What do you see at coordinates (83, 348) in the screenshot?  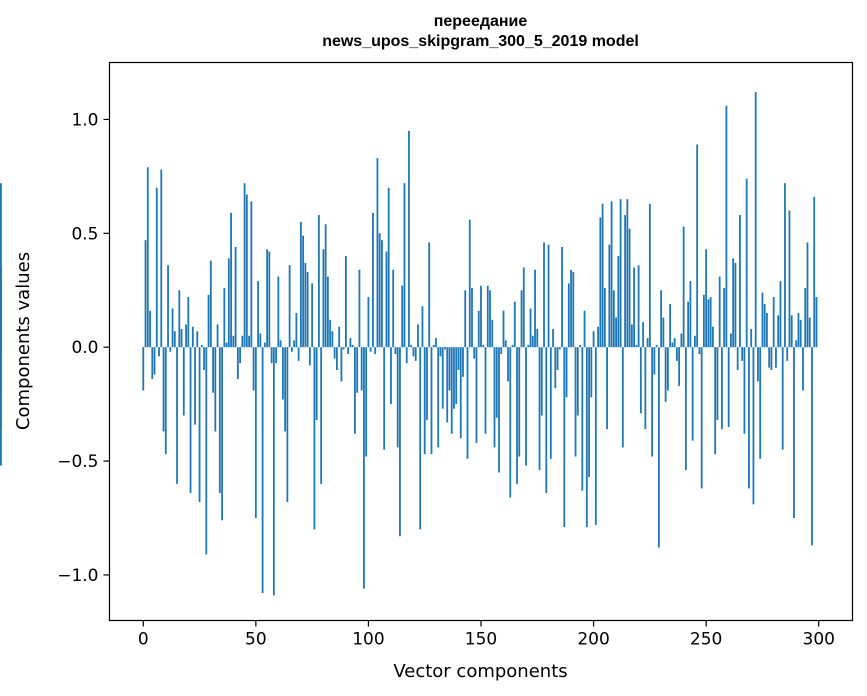 I see `y-axis-ticks: −1.0 −0.5 0.0 0.5 1.0` at bounding box center [83, 348].